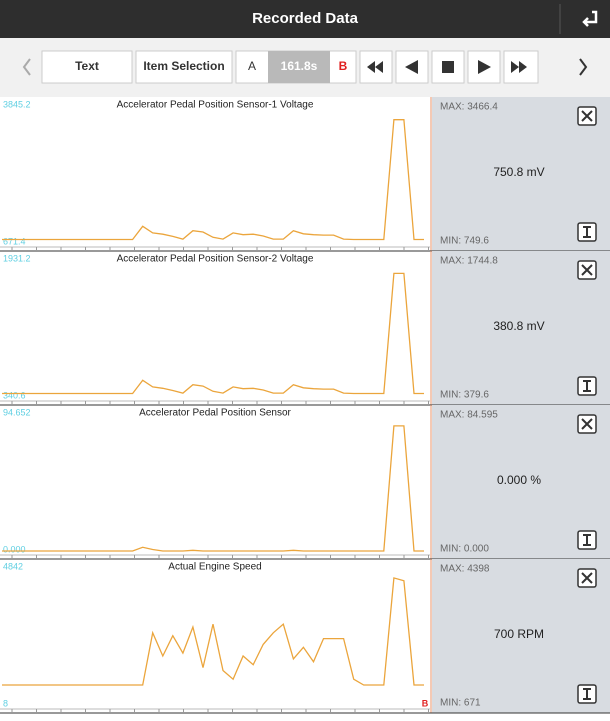 Image resolution: width=610 pixels, height=721 pixels. What do you see at coordinates (215, 413) in the screenshot?
I see `chart-title: Accelerator Pedal Position Sensor` at bounding box center [215, 413].